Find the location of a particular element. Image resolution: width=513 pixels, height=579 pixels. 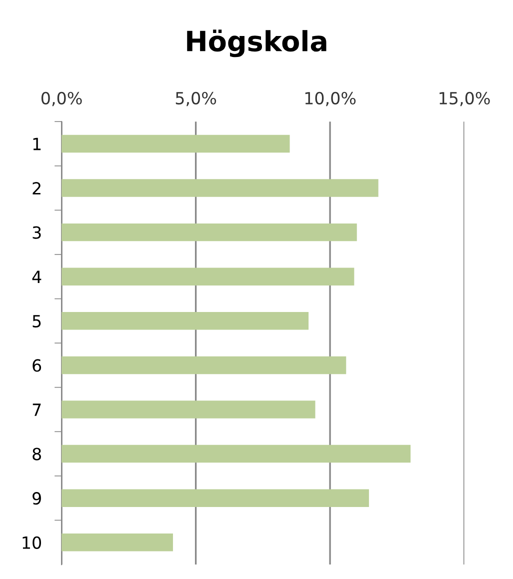

y-tick-label: 6 is located at coordinates (37, 365).